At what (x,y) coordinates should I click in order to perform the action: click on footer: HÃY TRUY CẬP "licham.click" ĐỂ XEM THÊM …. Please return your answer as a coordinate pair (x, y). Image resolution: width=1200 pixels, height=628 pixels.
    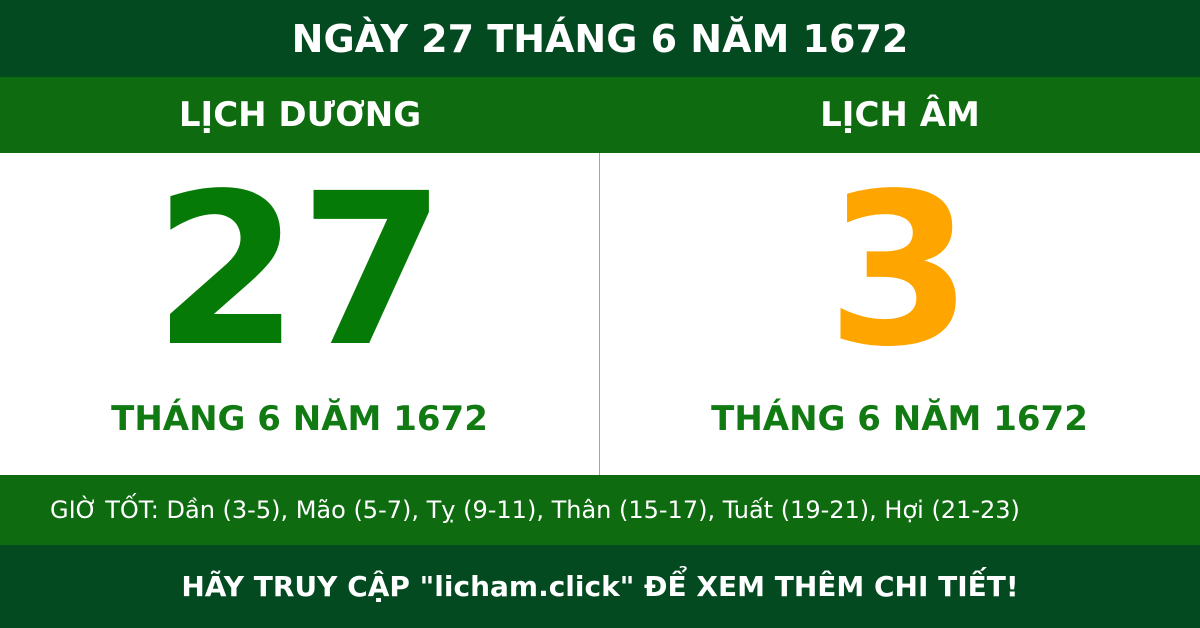
    Looking at the image, I should click on (600, 586).